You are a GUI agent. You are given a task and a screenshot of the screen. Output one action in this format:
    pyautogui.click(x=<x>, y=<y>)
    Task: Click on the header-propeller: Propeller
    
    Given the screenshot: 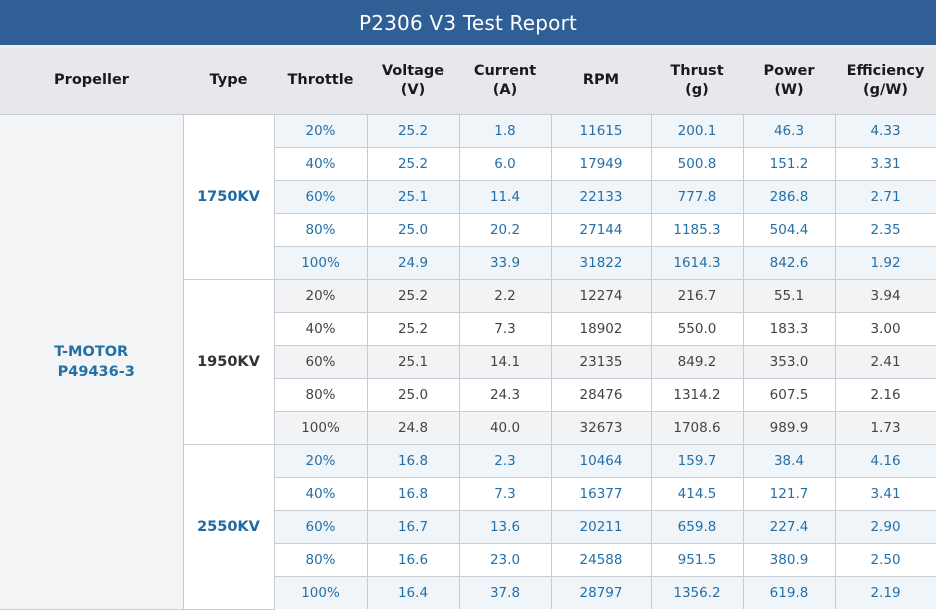 What is the action you would take?
    pyautogui.click(x=91, y=81)
    